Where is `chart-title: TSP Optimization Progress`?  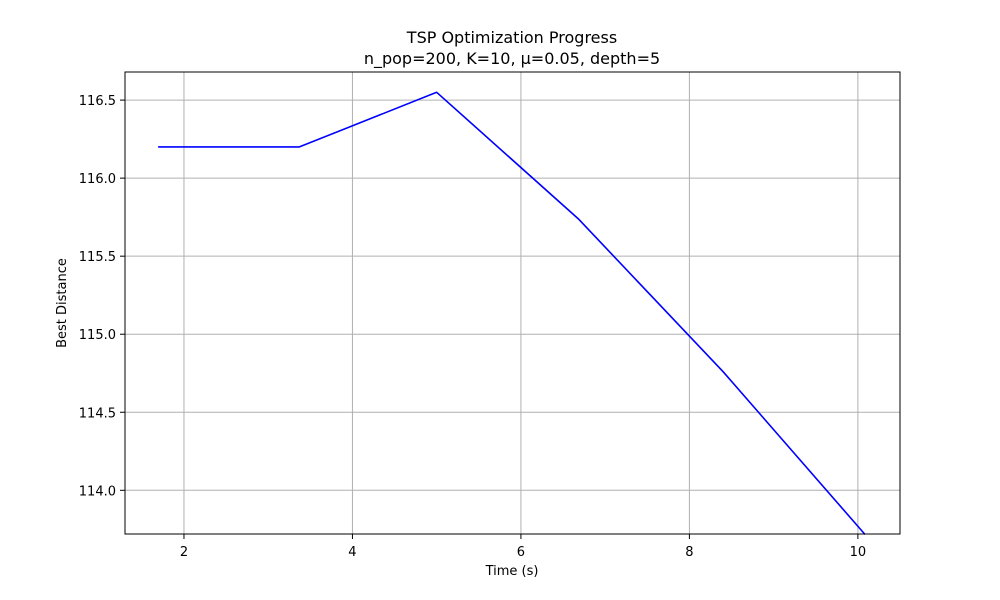
chart-title: TSP Optimization Progress is located at coordinates (511, 37).